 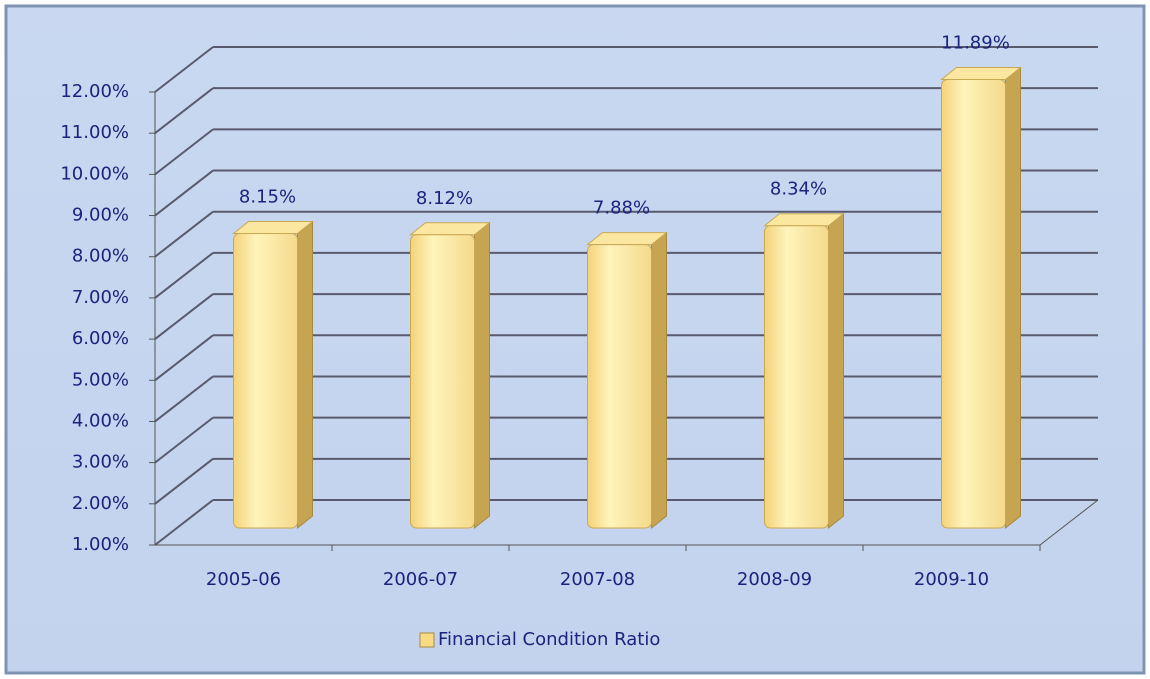 What do you see at coordinates (1069, 522) in the screenshot?
I see `floor-edge` at bounding box center [1069, 522].